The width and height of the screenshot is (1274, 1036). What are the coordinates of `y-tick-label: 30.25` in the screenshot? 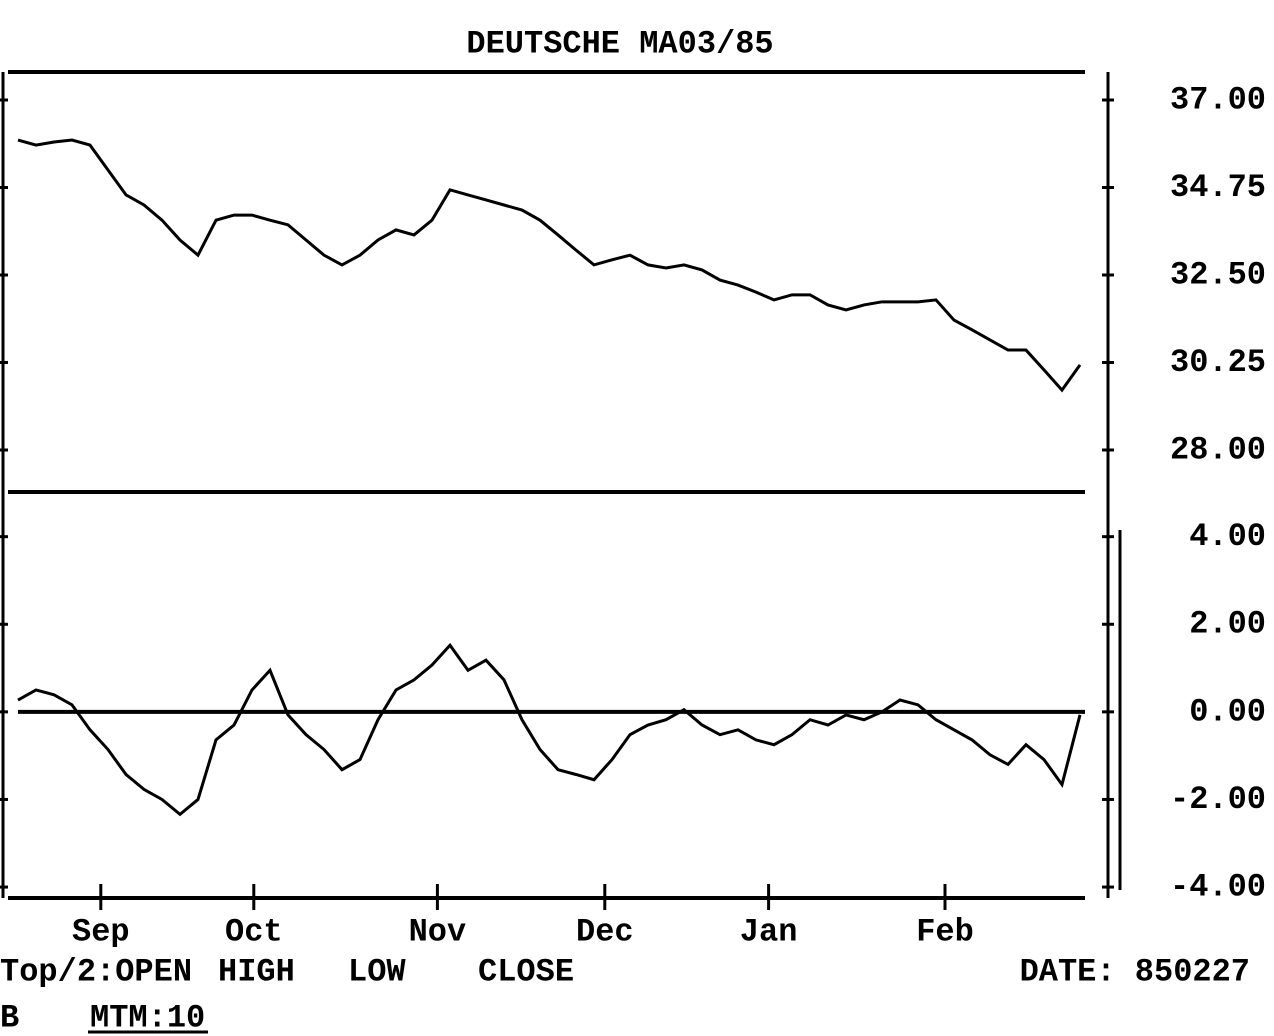 It's located at (1218, 362).